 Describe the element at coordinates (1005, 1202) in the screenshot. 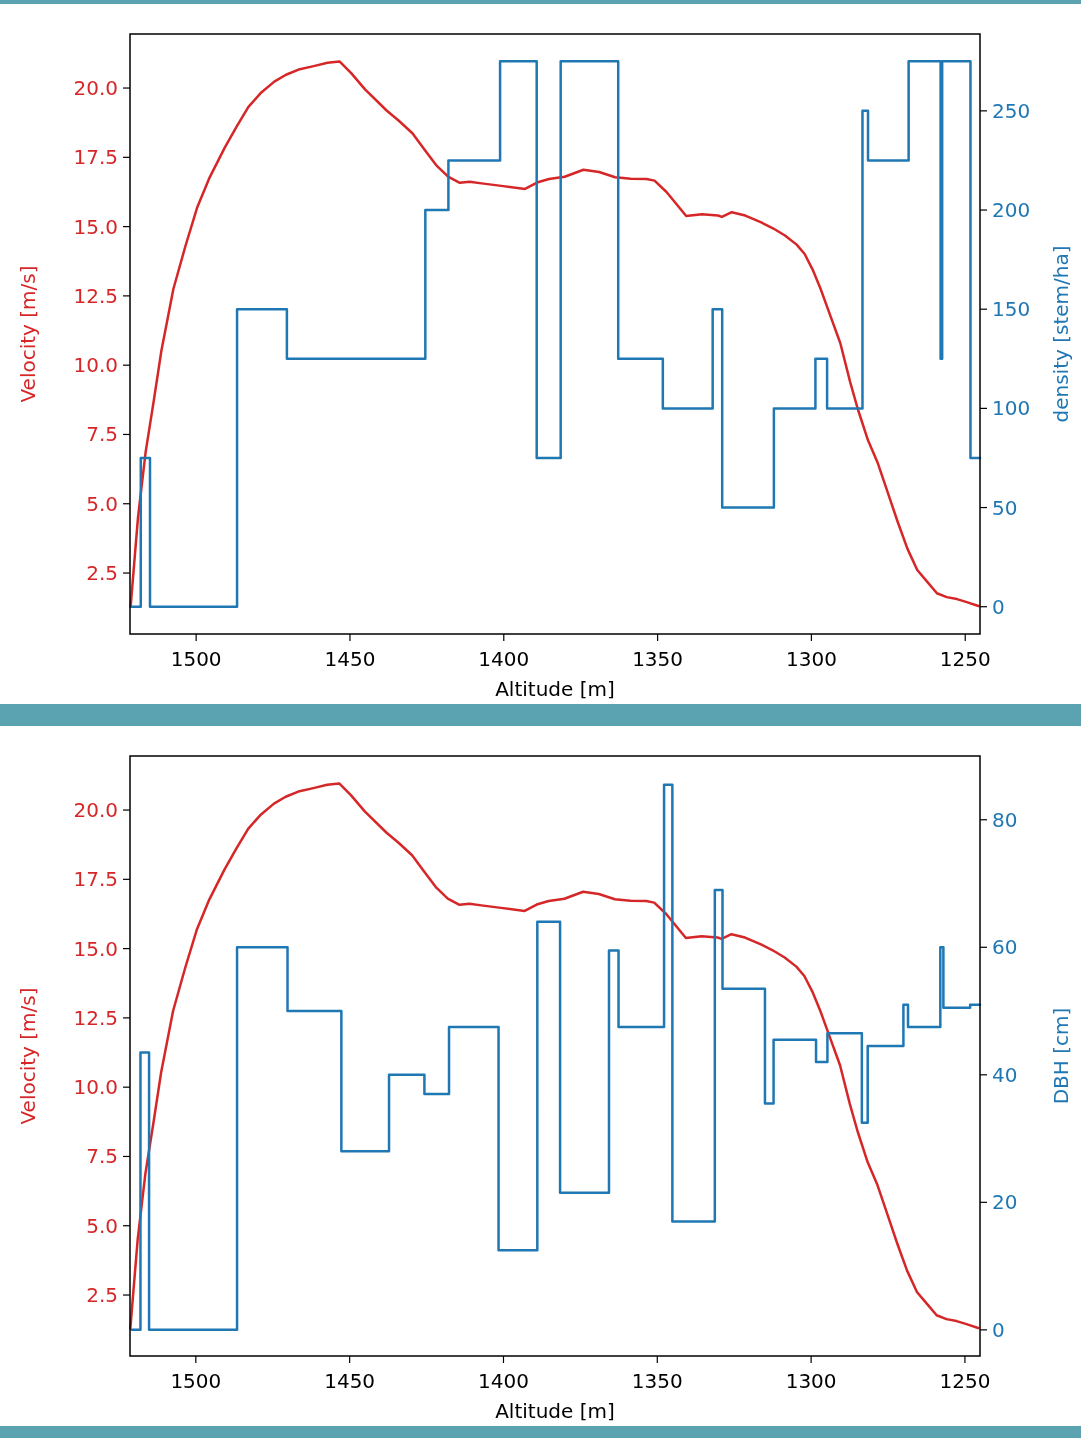

I see `y2-tick-label: 20` at that location.